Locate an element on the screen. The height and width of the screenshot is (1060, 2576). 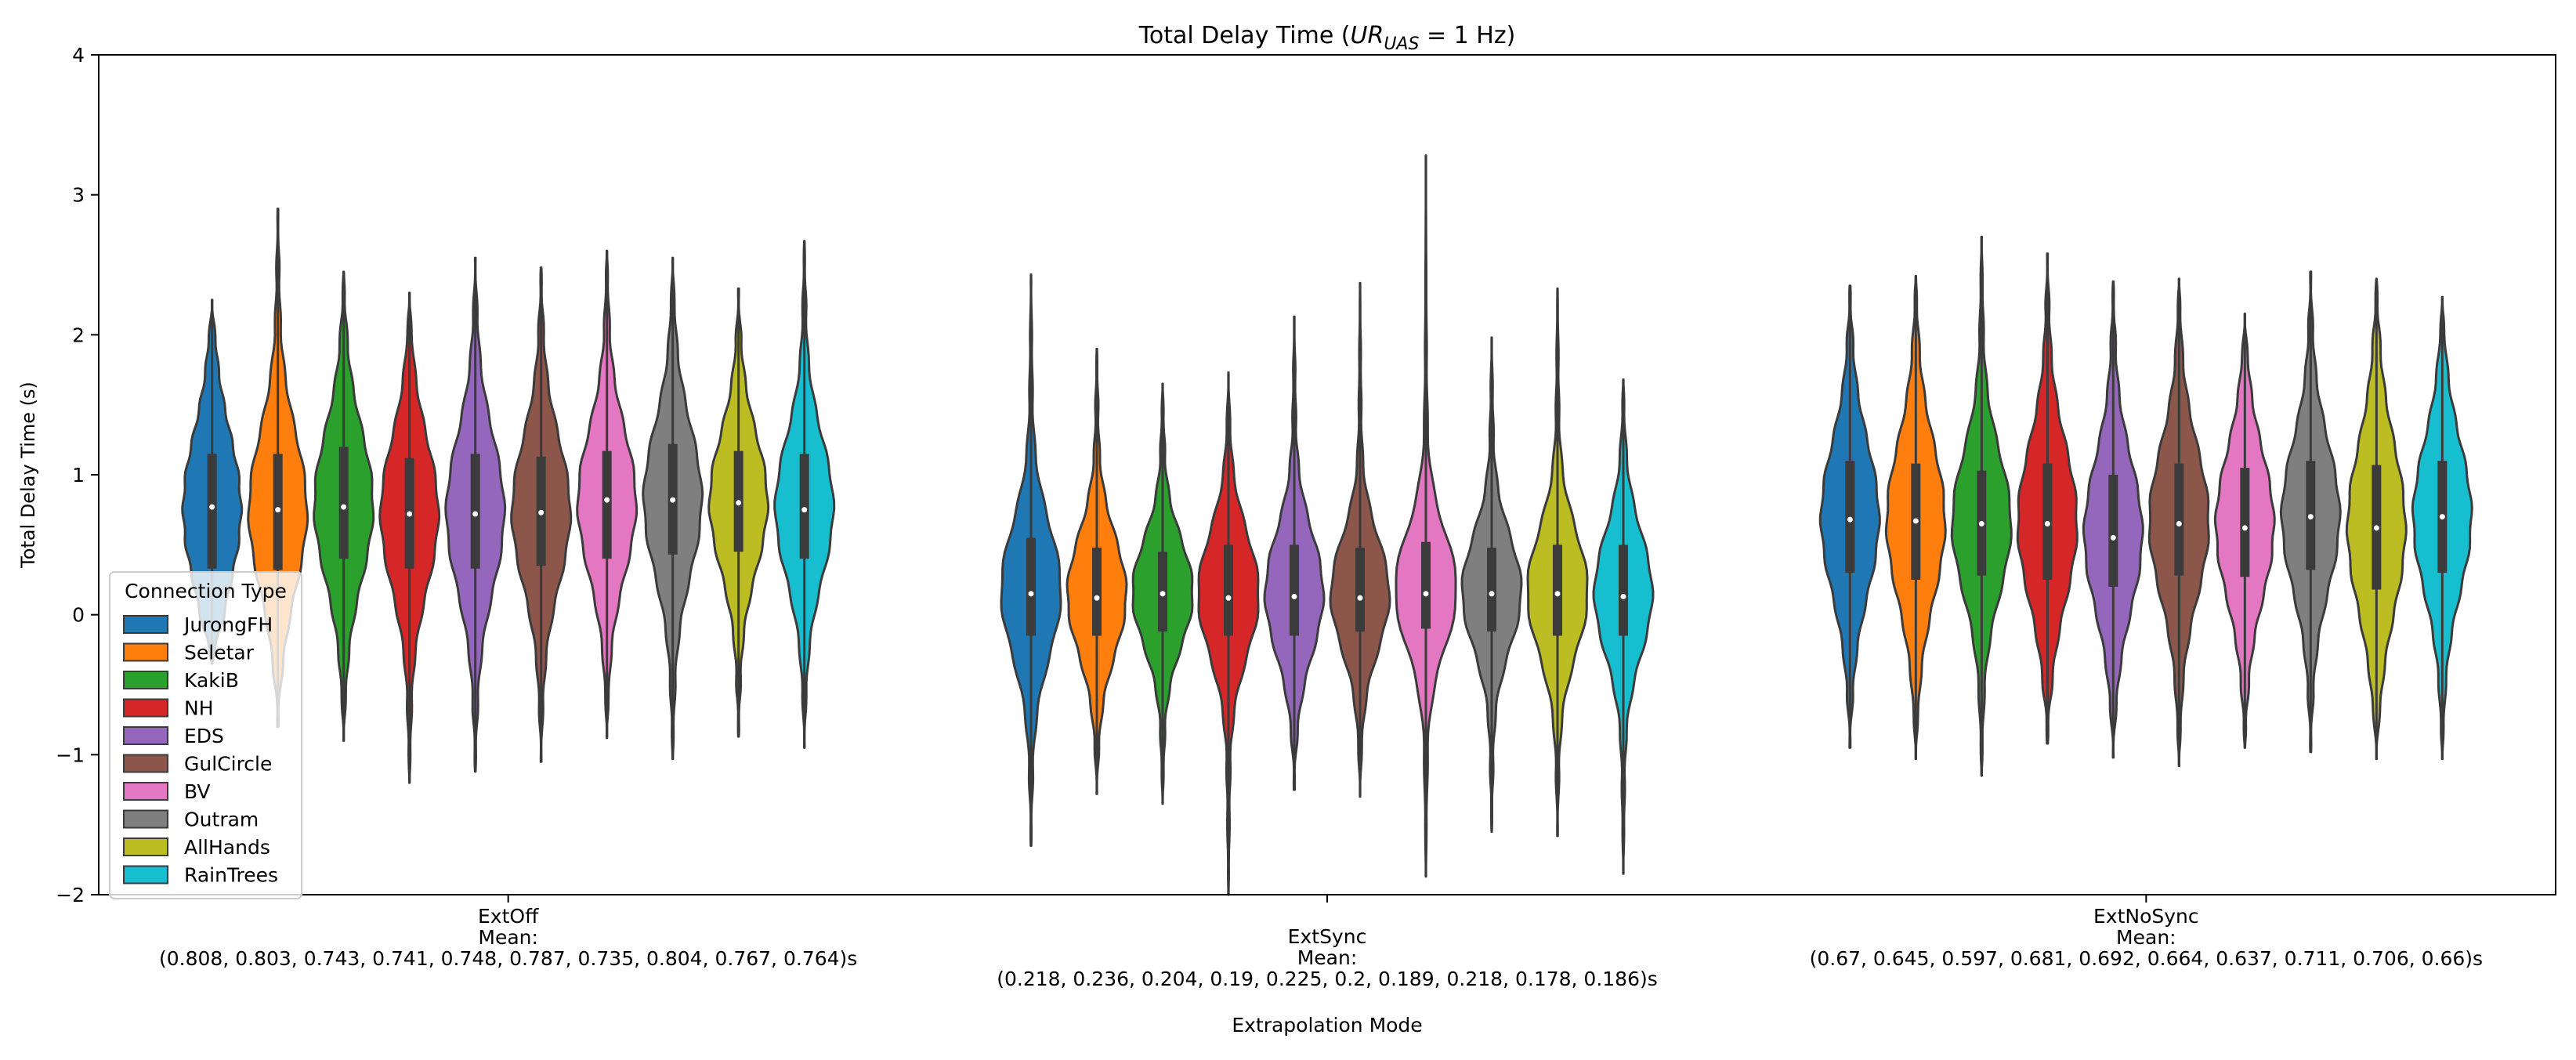
violin-gulcircle-extsync is located at coordinates (1360, 539).